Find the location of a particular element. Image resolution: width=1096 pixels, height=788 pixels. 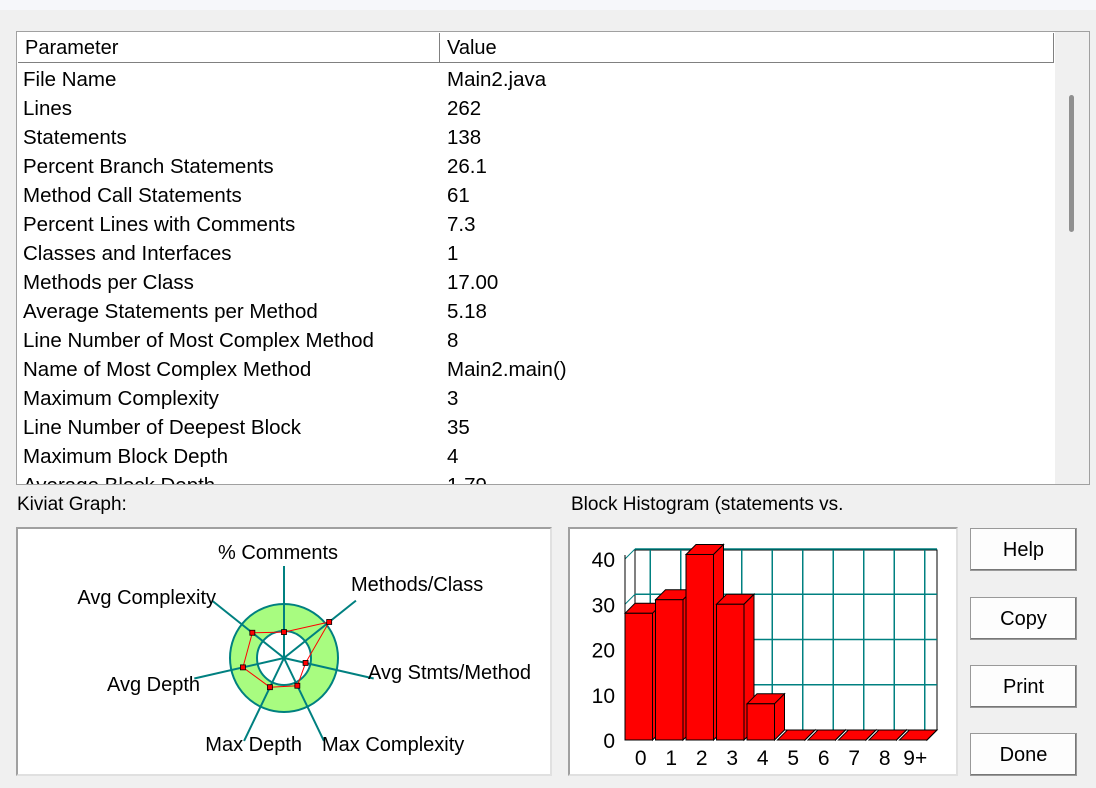

value-cell: 5.18 is located at coordinates (467, 311).